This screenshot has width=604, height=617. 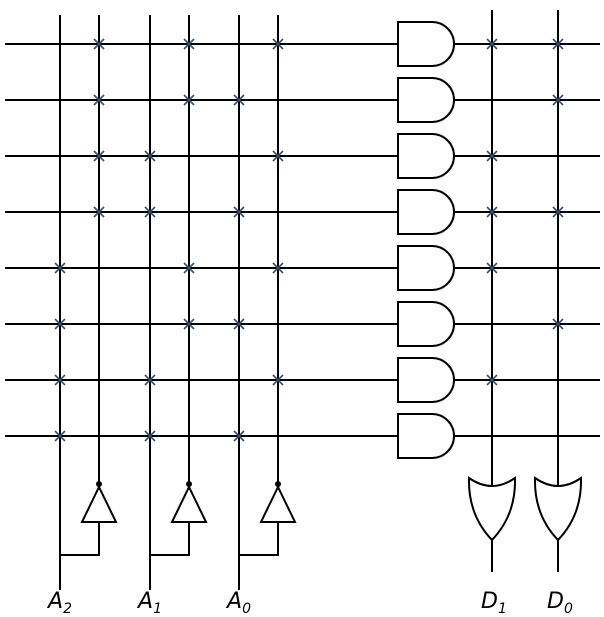 I want to click on output-label: D1, so click(x=494, y=603).